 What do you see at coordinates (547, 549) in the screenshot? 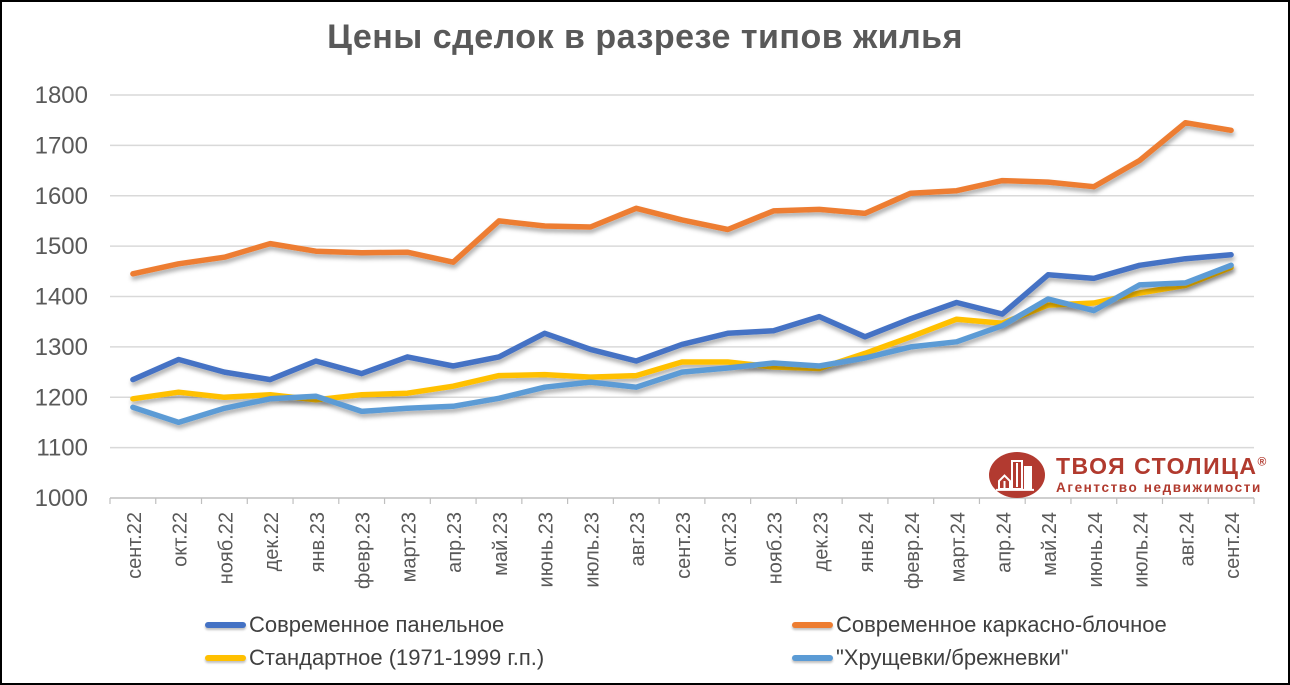
I see `x-tick-label-июнь.23: июнь.23` at bounding box center [547, 549].